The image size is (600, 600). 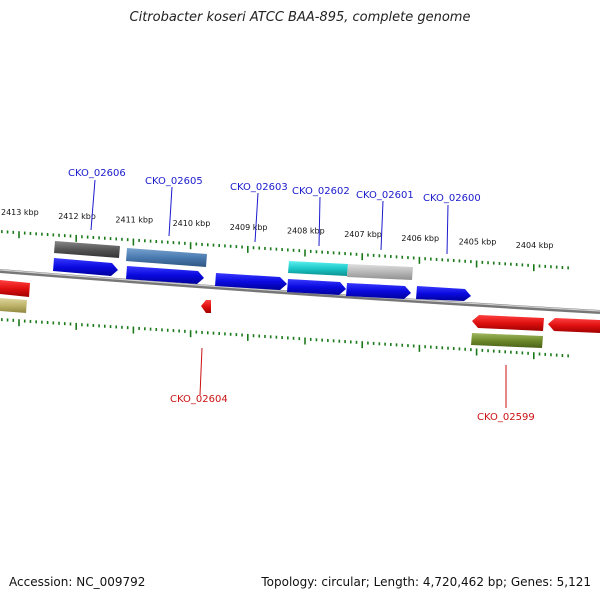 I want to click on tick-label: 2406 kbp, so click(x=420, y=238).